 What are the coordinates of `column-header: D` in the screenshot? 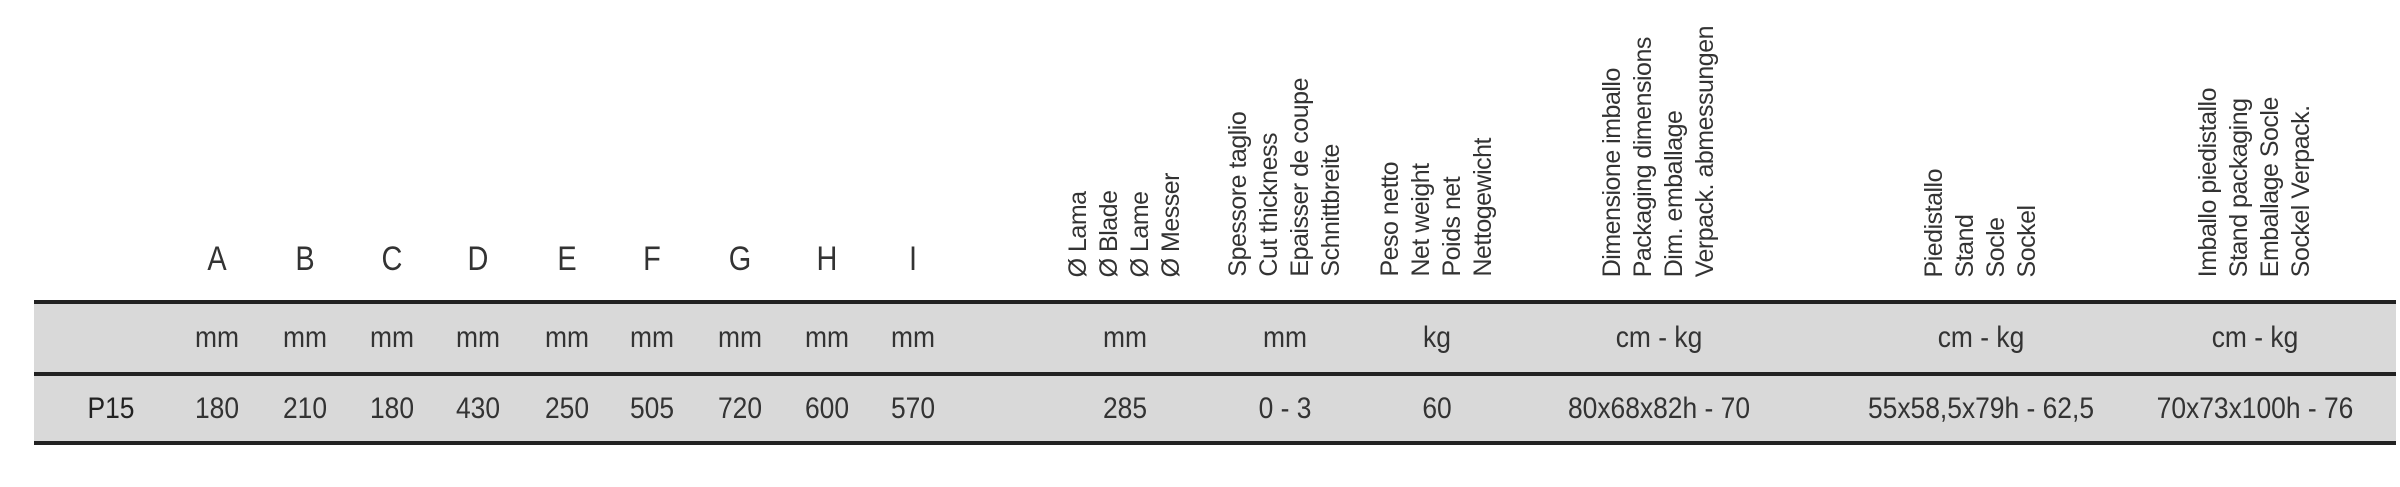 It's located at (478, 259).